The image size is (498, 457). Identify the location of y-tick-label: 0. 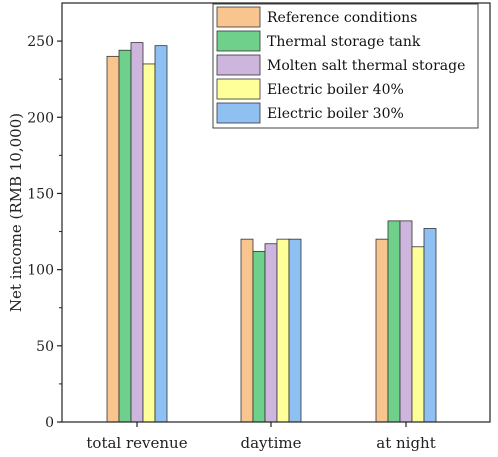
(49, 423).